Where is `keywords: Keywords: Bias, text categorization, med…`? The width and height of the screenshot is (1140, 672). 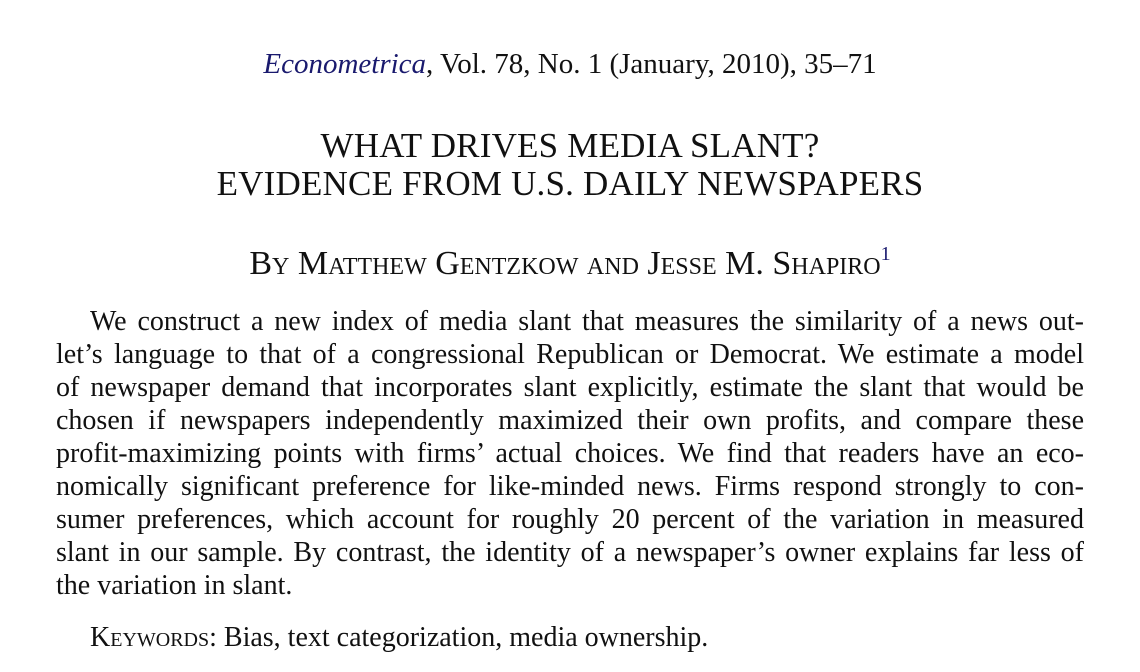
keywords: Keywords: Bias, text categorization, med… is located at coordinates (399, 638).